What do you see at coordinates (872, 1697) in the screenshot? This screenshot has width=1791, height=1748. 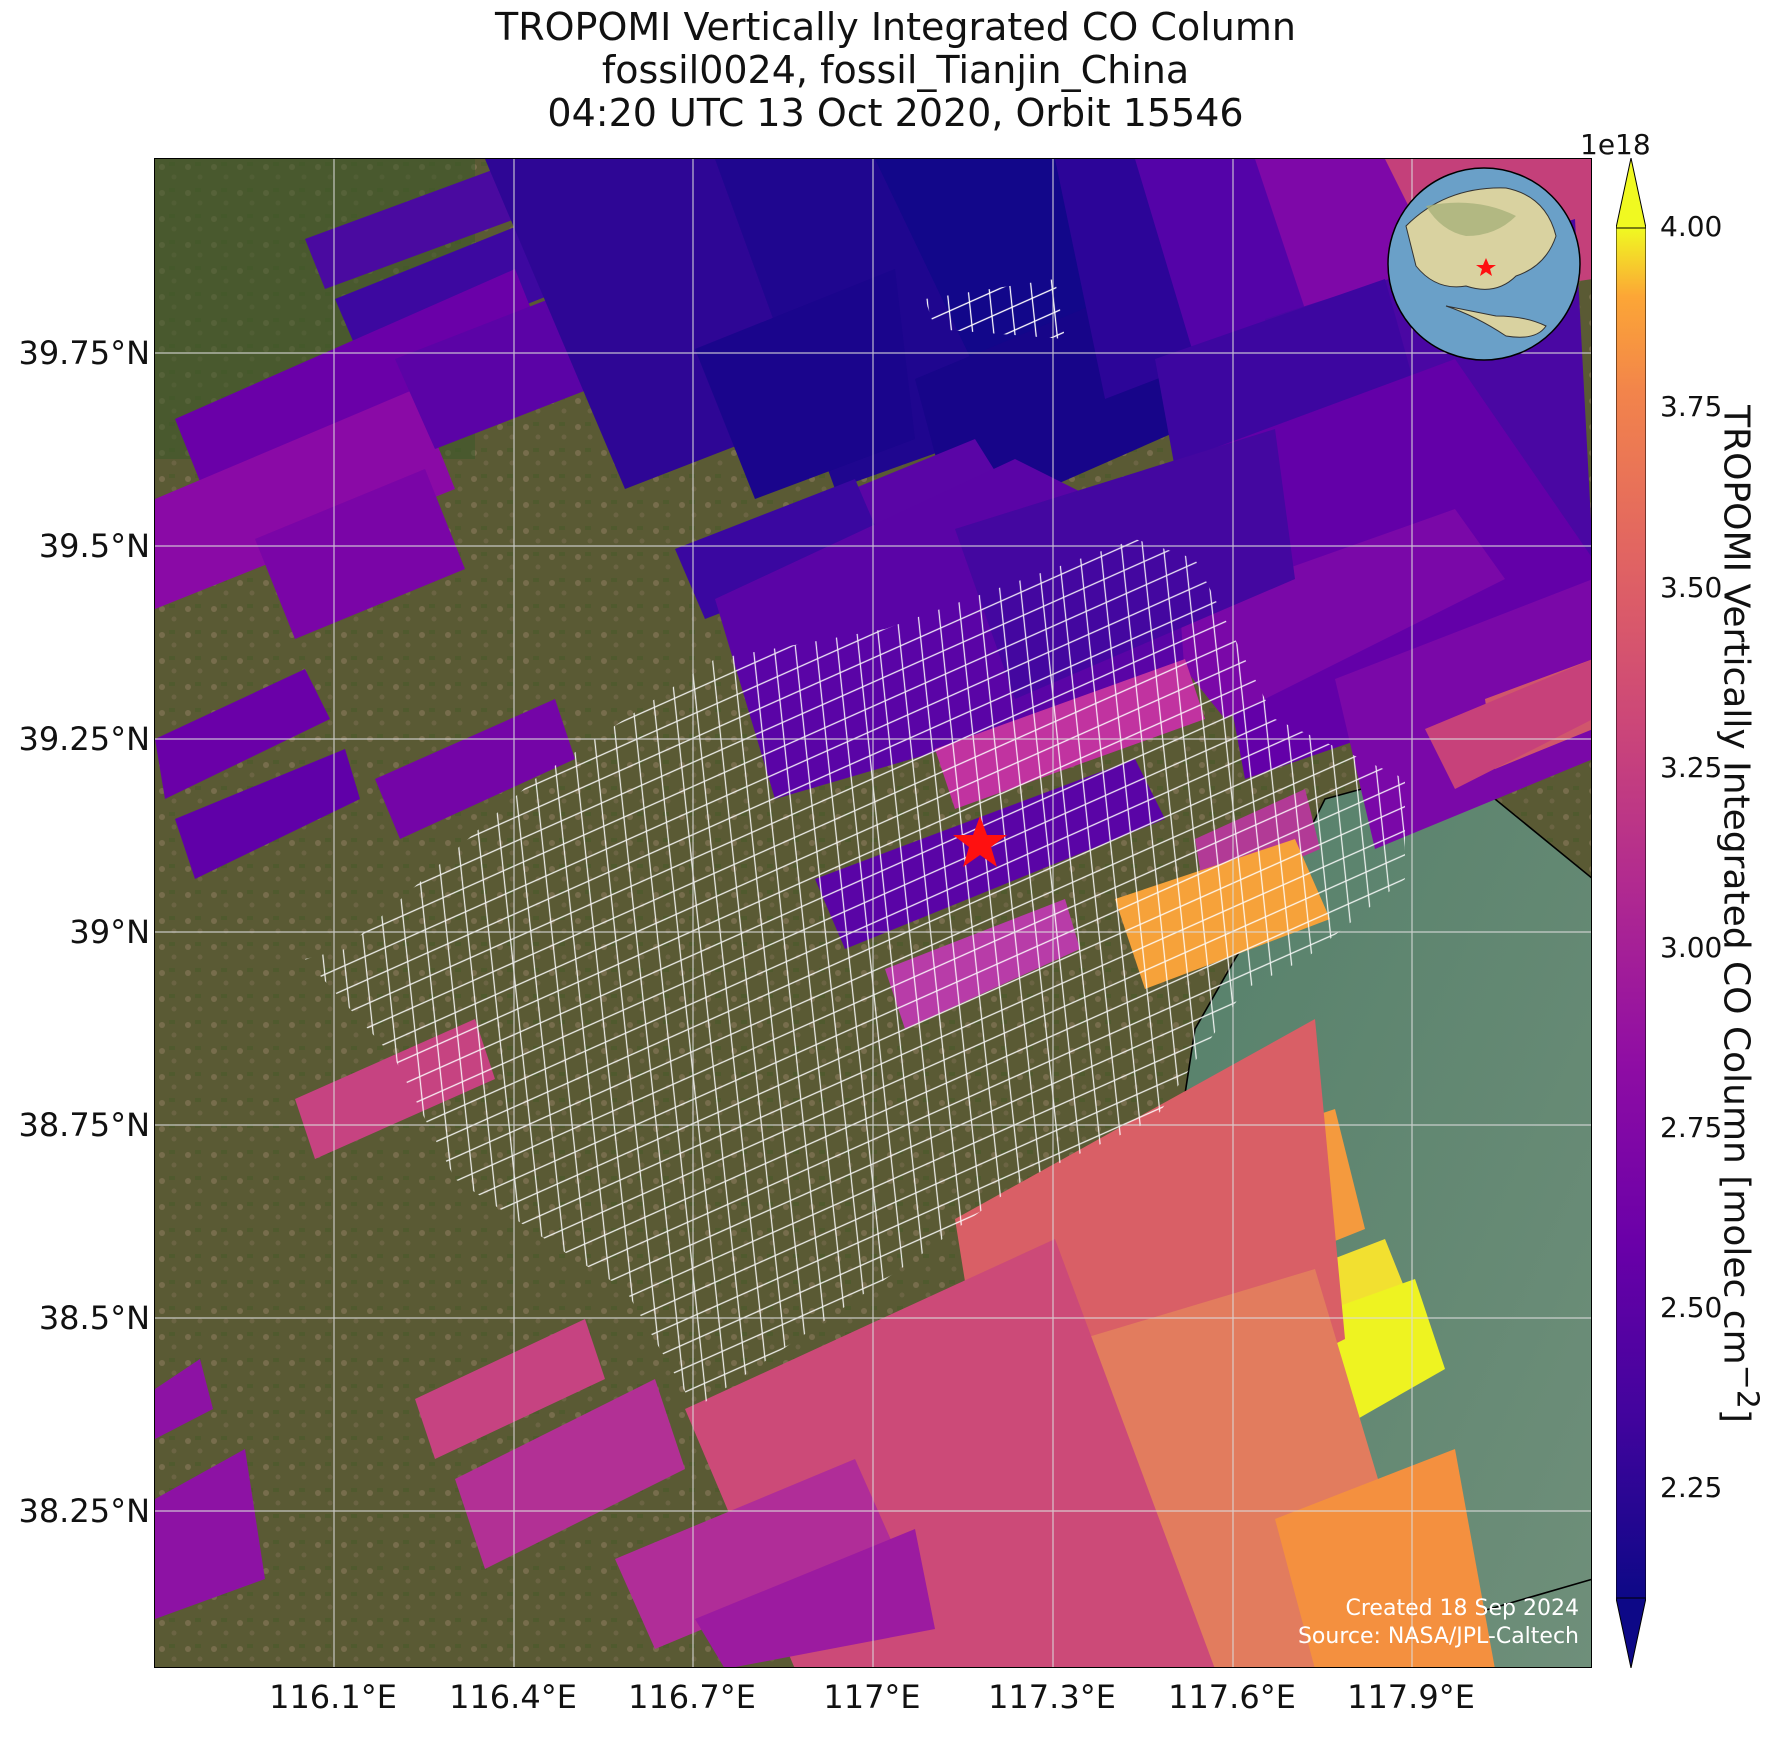 I see `lon-tick-label: 117°E` at bounding box center [872, 1697].